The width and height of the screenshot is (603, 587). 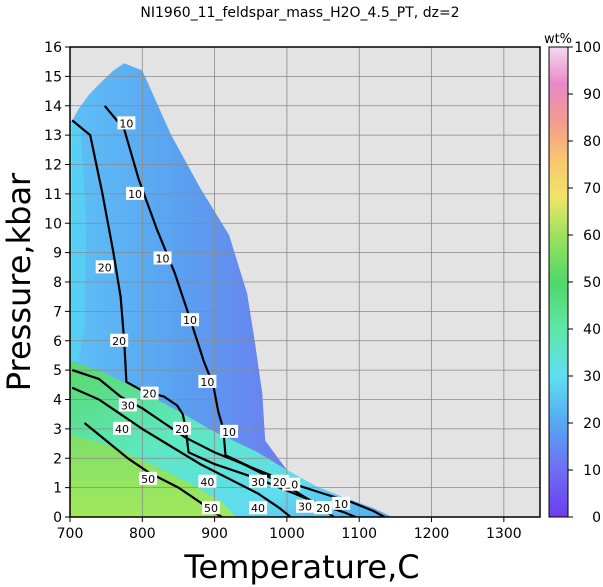 What do you see at coordinates (53, 166) in the screenshot?
I see `y-tick-label: 12` at bounding box center [53, 166].